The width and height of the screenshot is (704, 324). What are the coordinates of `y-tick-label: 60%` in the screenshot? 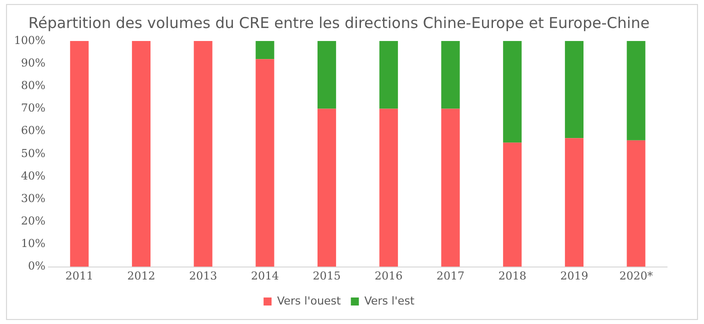 It's located at (33, 131).